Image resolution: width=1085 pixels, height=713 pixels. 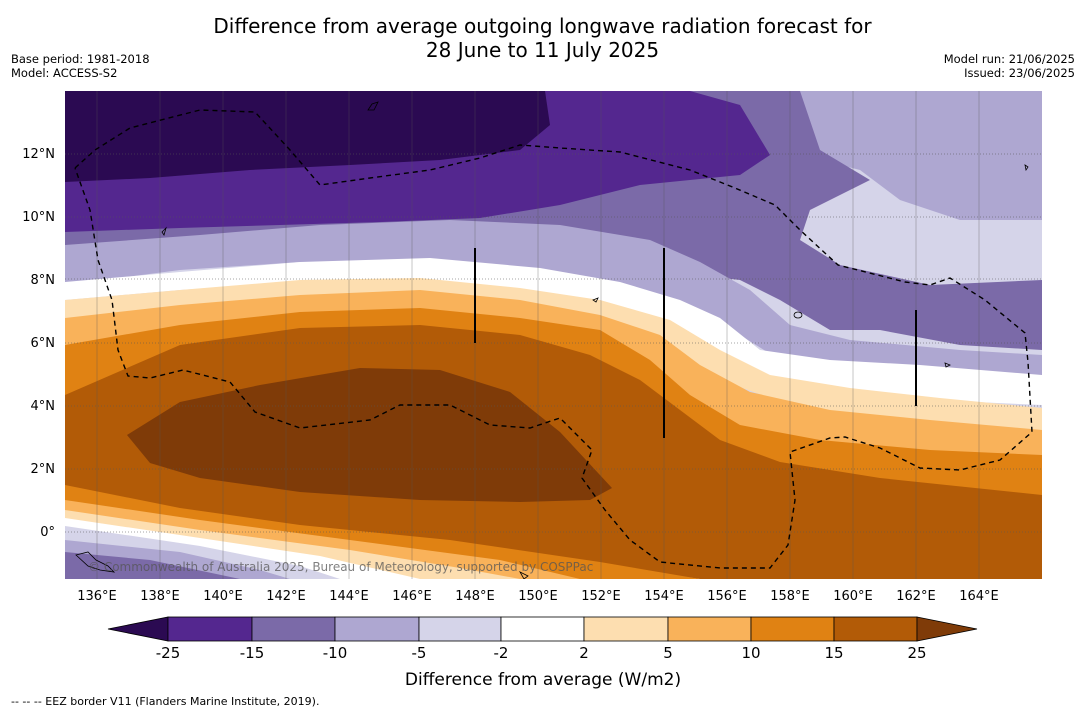 I want to click on lon-label-152e: 152°E, so click(x=601, y=596).